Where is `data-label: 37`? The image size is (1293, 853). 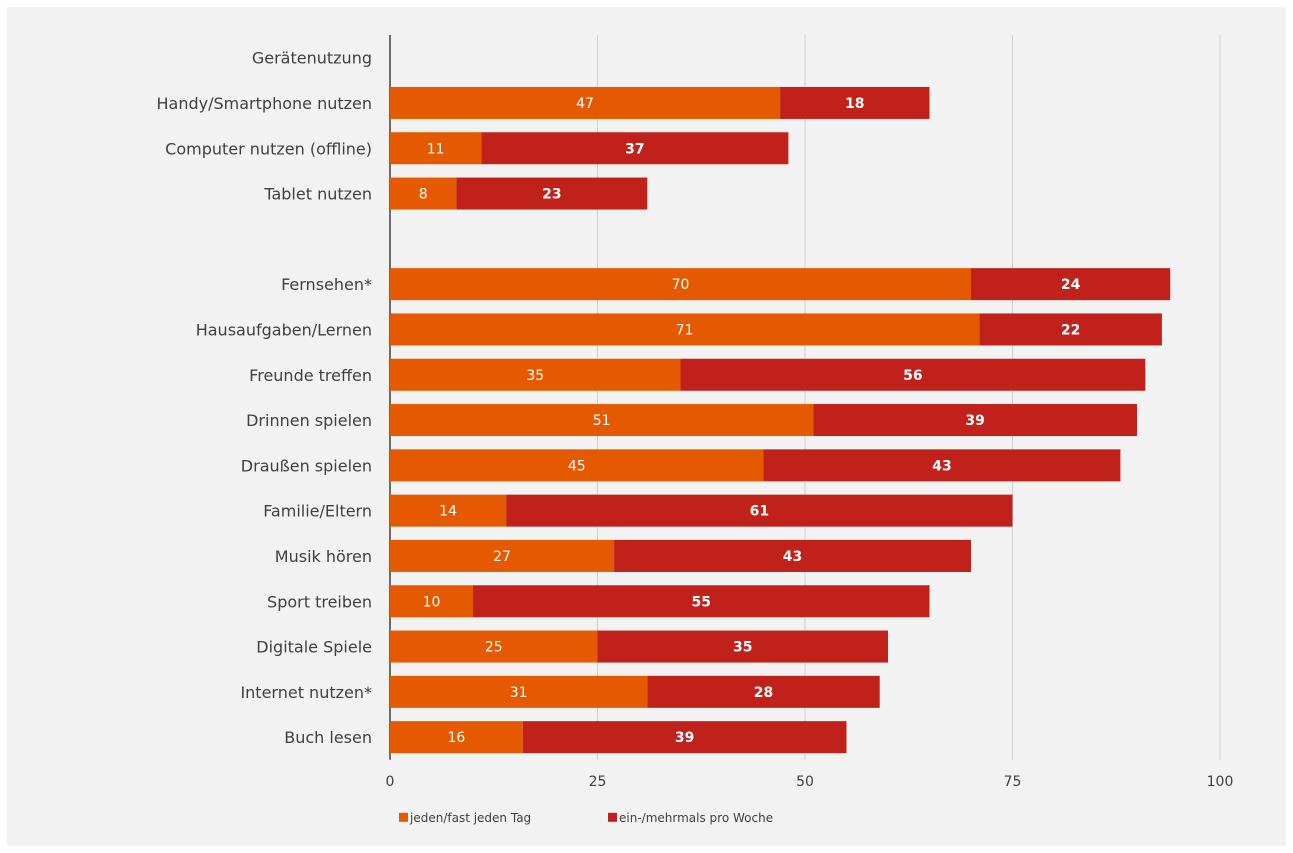
data-label: 37 is located at coordinates (634, 149).